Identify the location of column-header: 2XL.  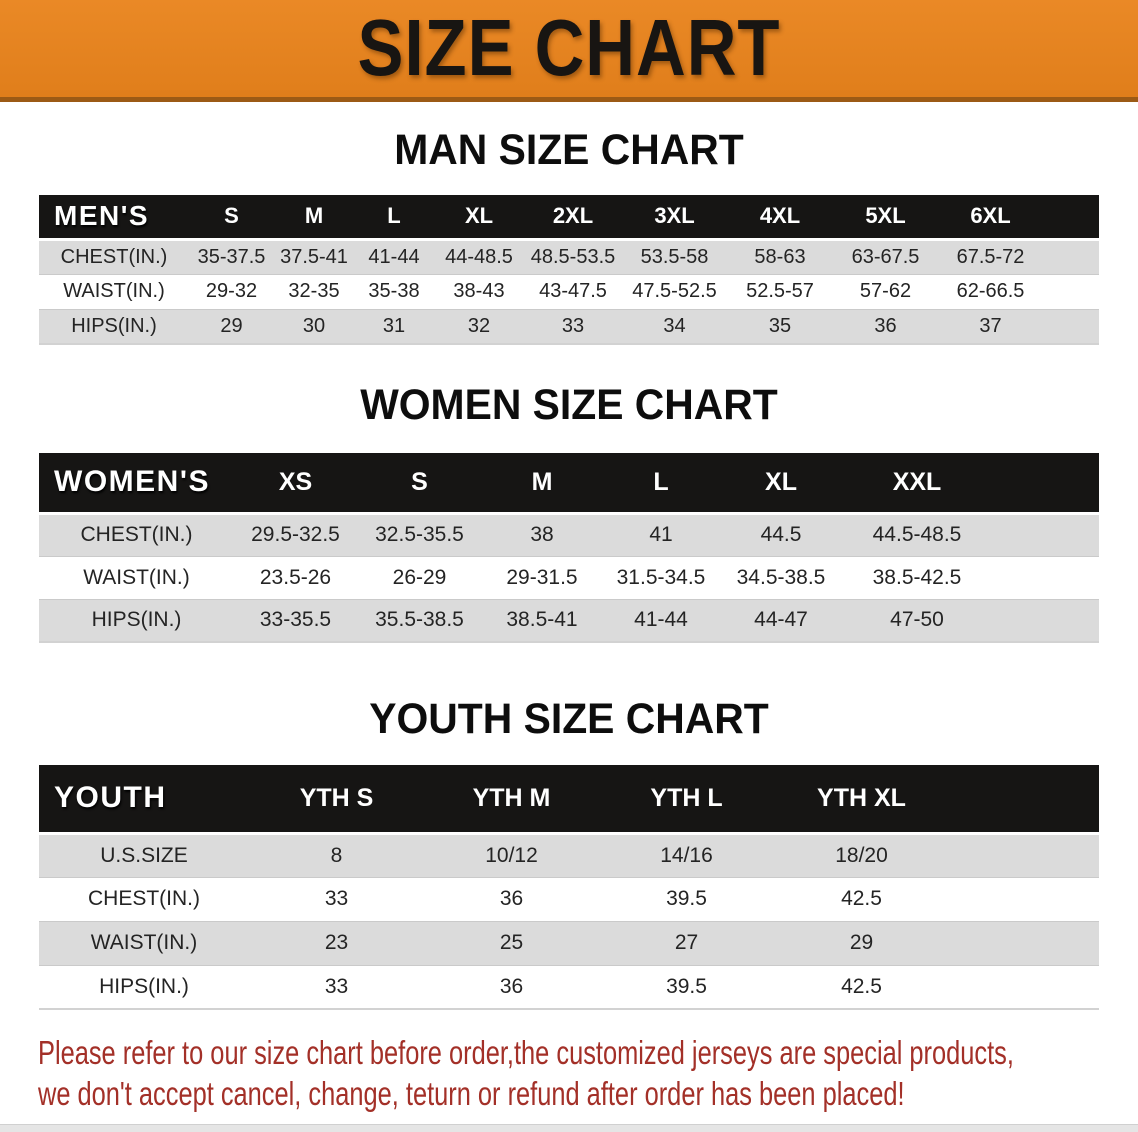
(573, 218).